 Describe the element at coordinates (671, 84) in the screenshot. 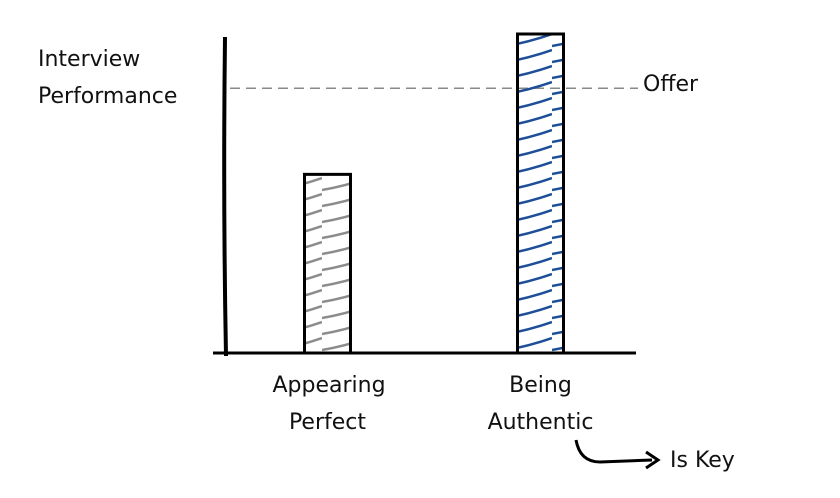

I see `reference-label: Offer` at that location.